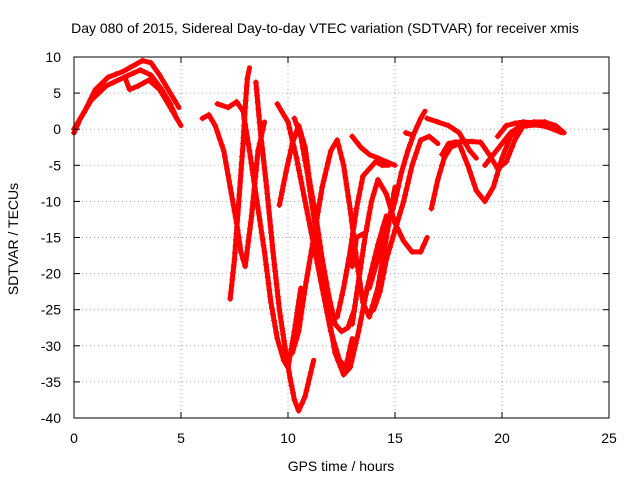 Image resolution: width=640 pixels, height=480 pixels. What do you see at coordinates (51, 418) in the screenshot?
I see `y-tick-label: -40` at bounding box center [51, 418].